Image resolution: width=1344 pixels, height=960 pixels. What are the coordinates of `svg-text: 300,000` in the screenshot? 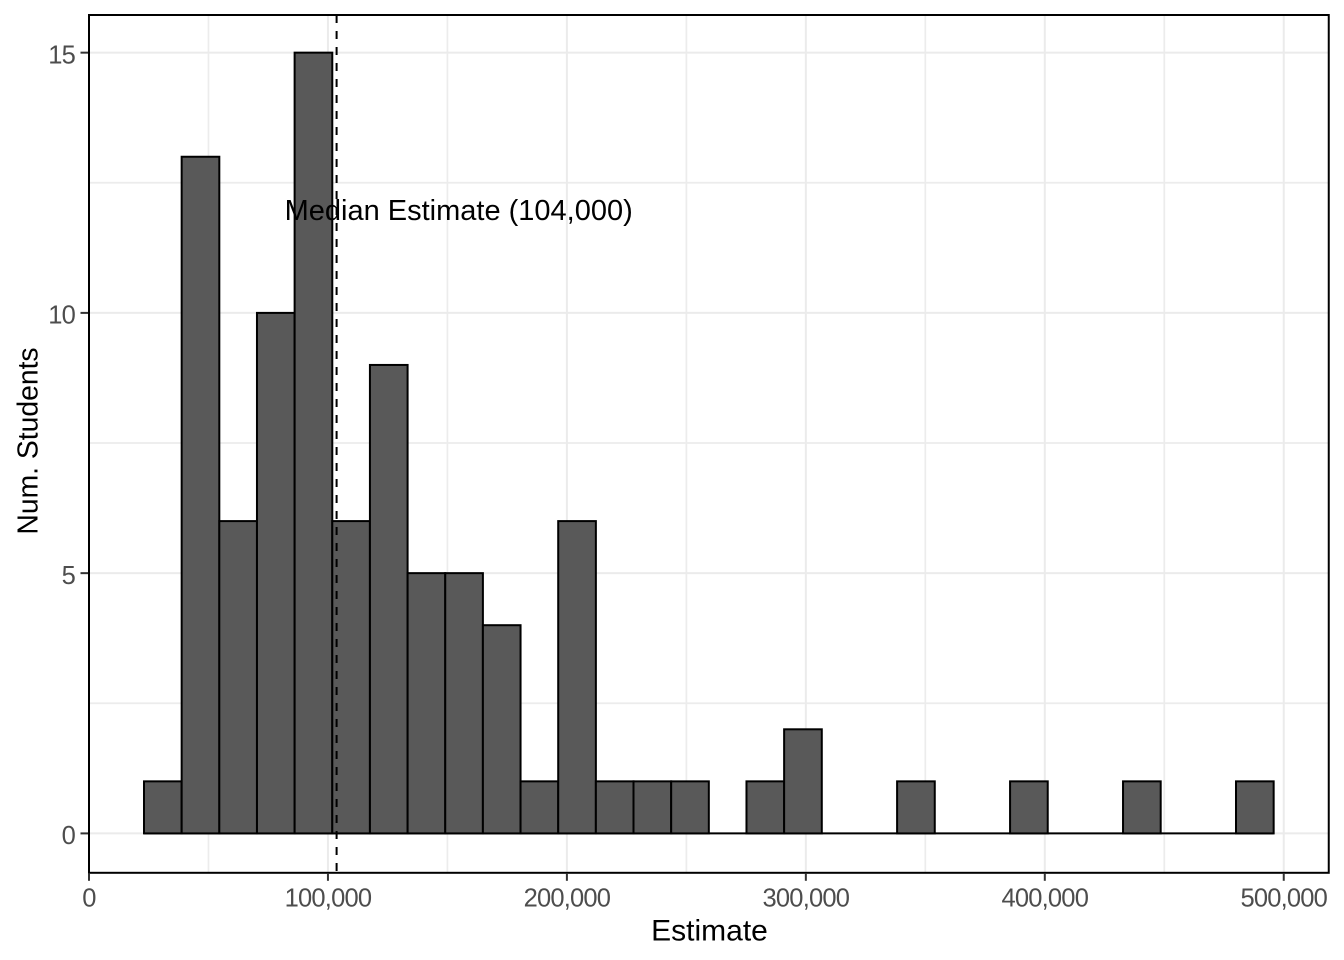 It's located at (806, 899).